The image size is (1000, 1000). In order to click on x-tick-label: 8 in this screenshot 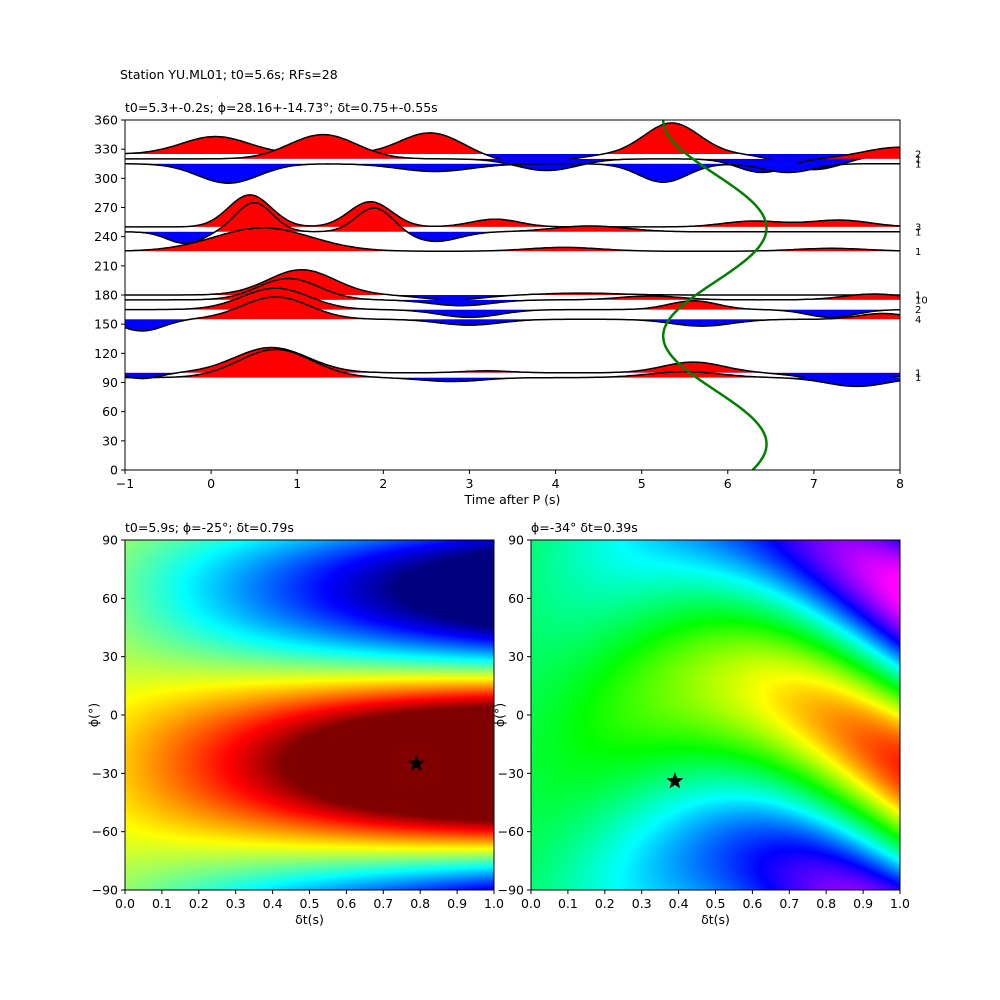, I will do `click(900, 483)`.